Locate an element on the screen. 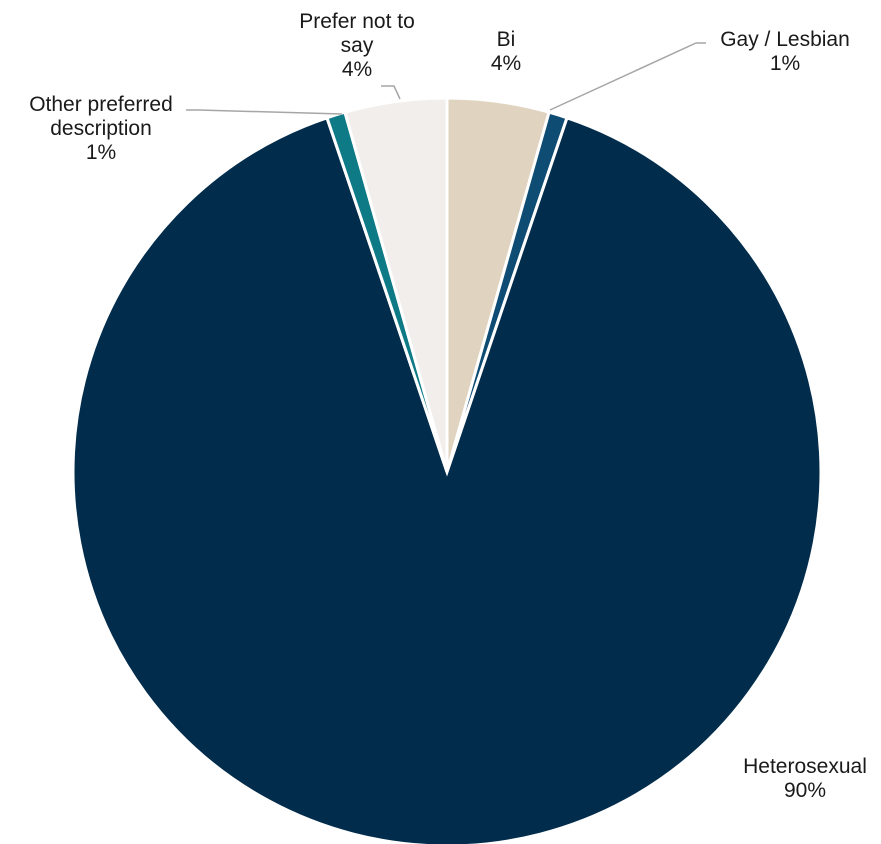 The height and width of the screenshot is (844, 881). pie-slice-prefer-not-to-say is located at coordinates (396, 284).